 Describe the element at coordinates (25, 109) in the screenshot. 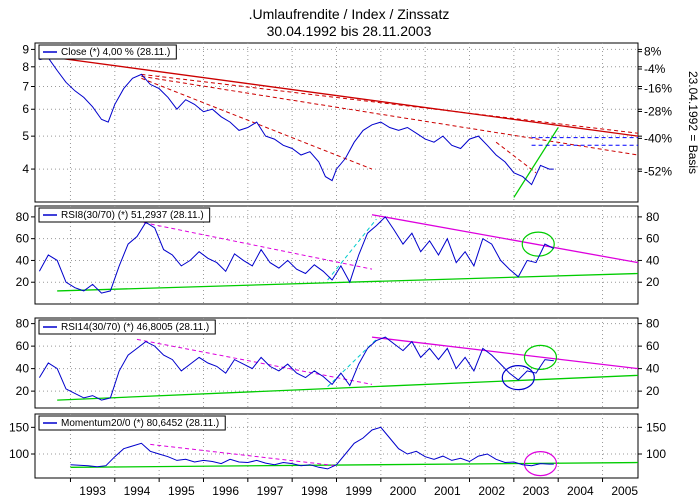

I see `y-tick-label: 6` at that location.